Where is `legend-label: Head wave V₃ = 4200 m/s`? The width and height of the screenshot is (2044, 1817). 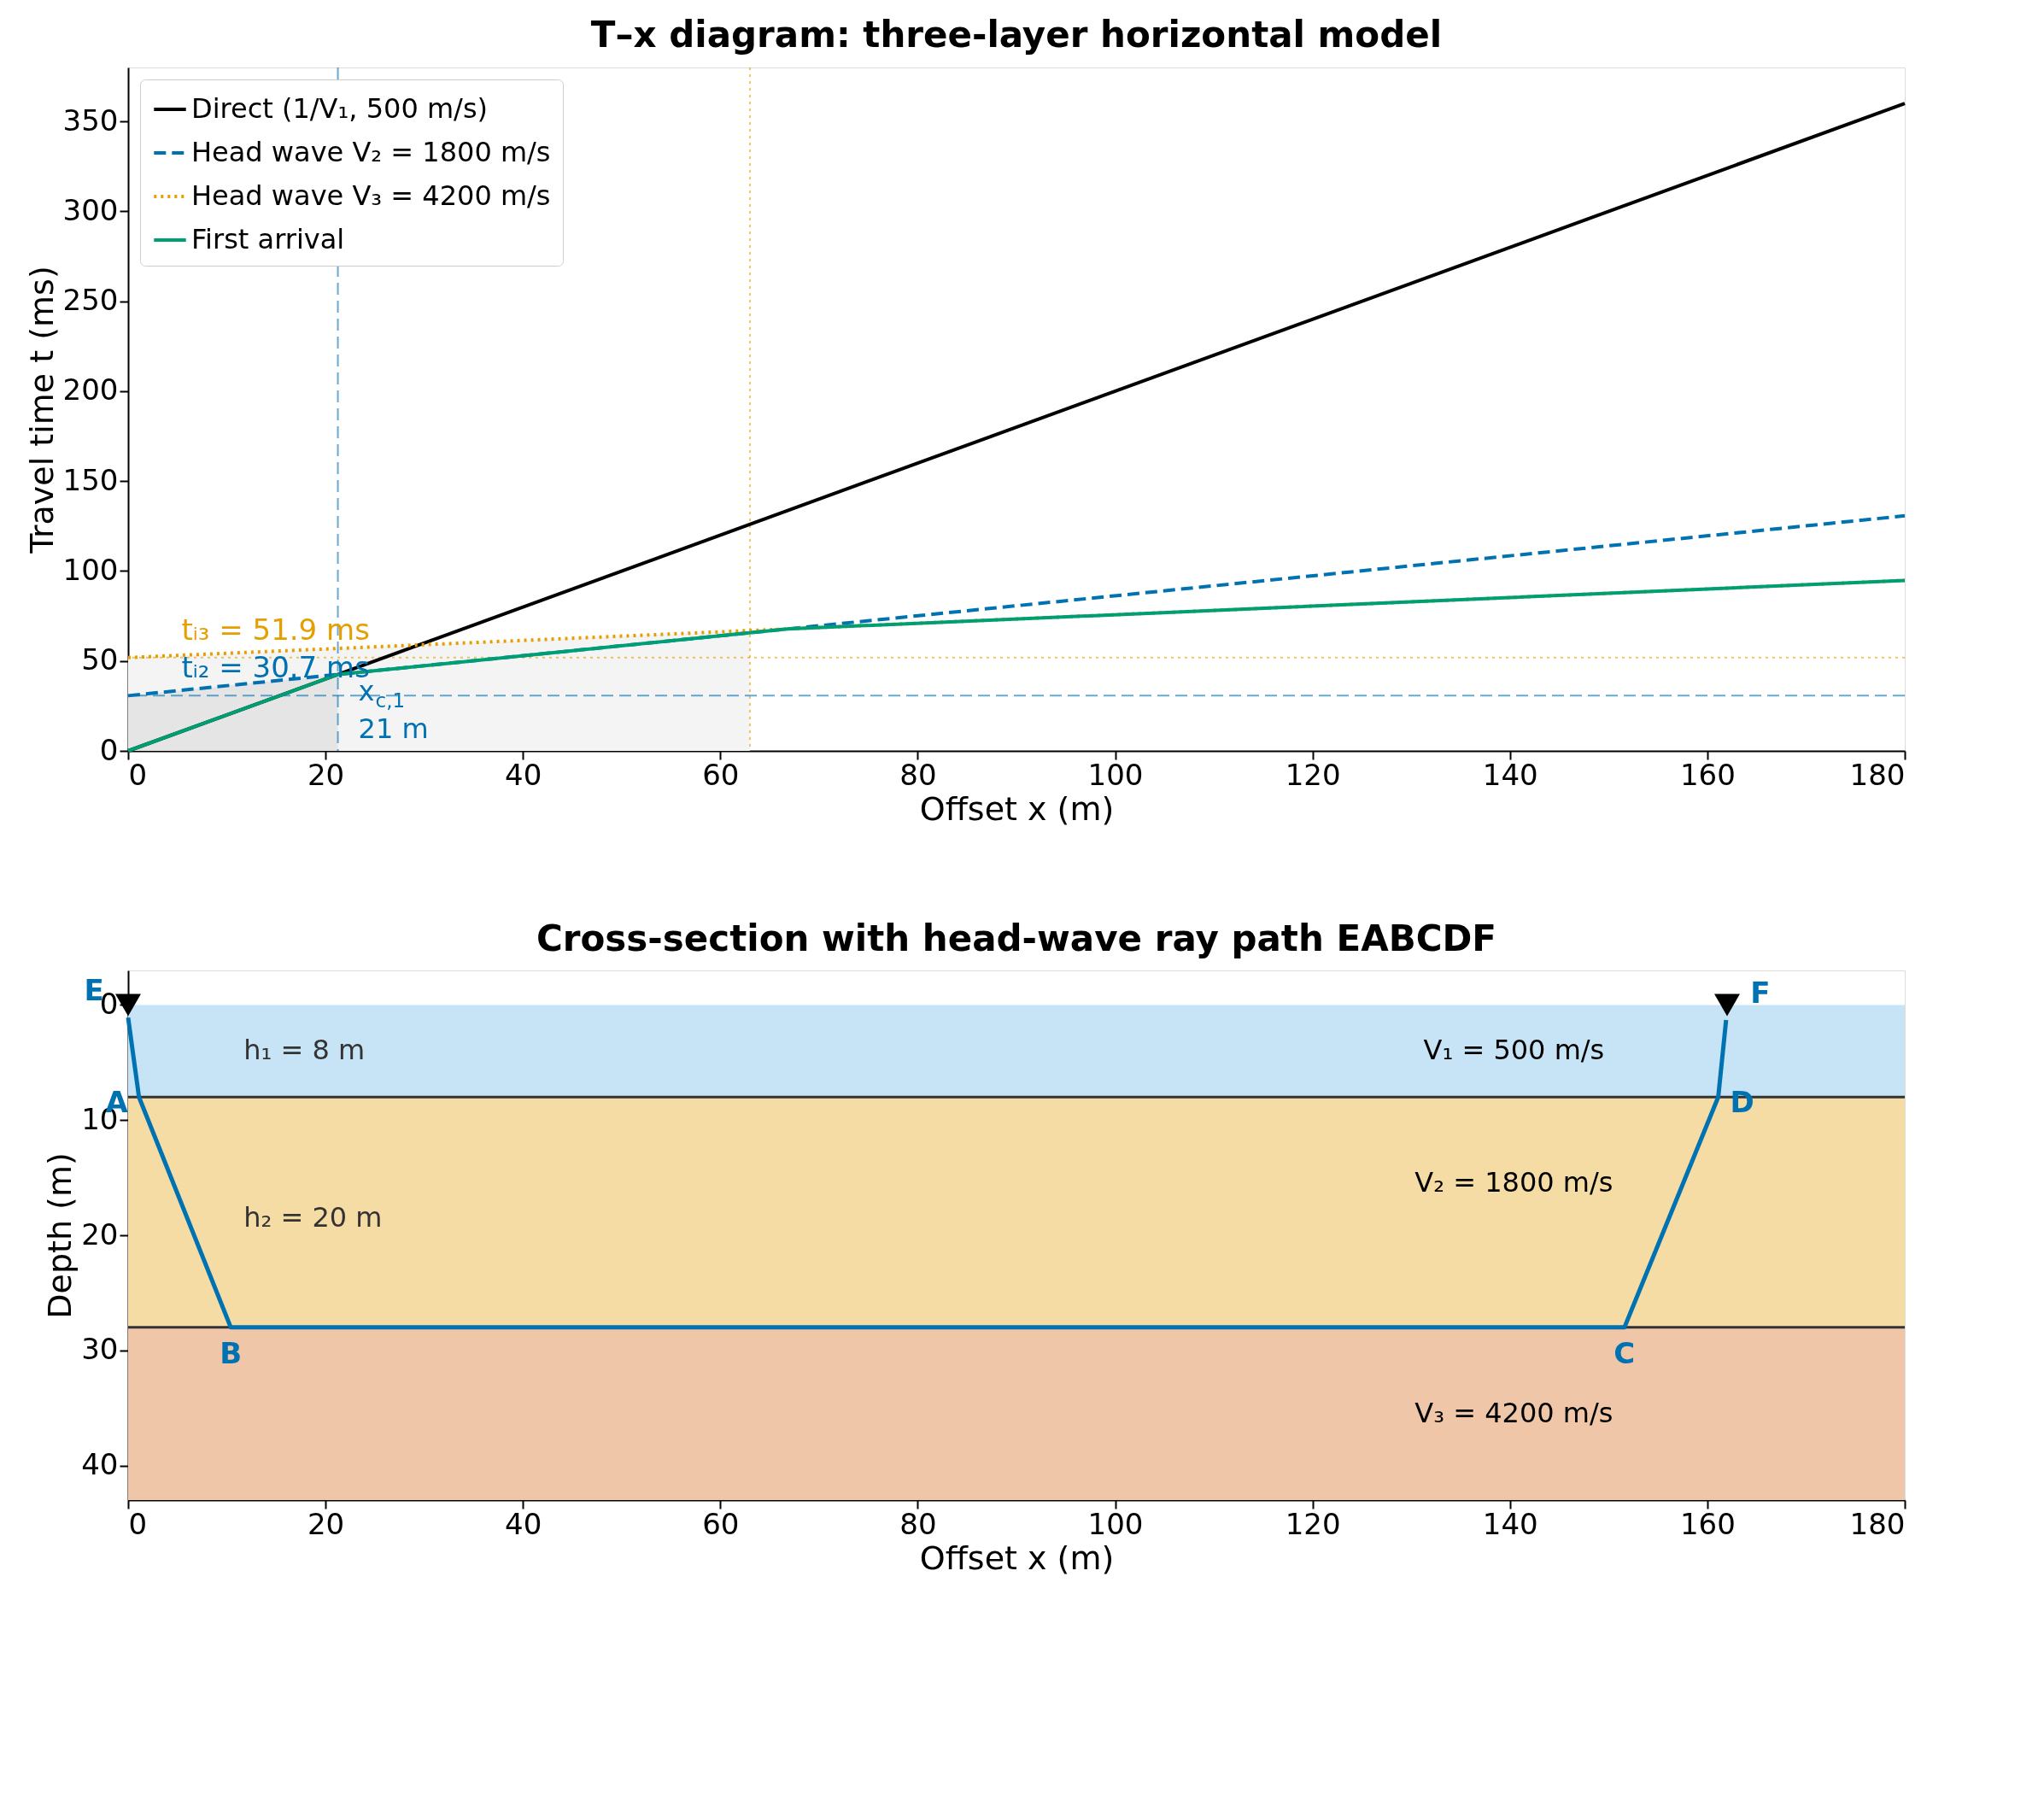 legend-label: Head wave V₃ = 4200 m/s is located at coordinates (371, 195).